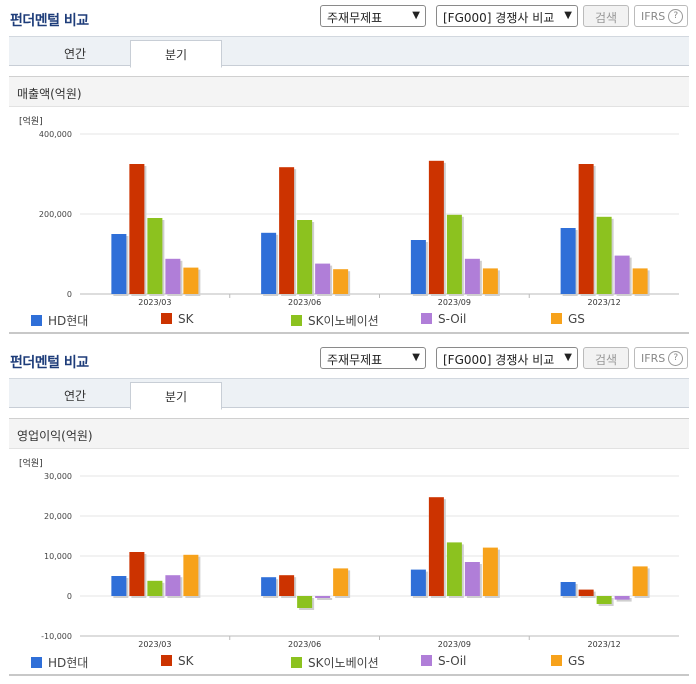  What do you see at coordinates (676, 358) in the screenshot?
I see `help-icon: ?` at bounding box center [676, 358].